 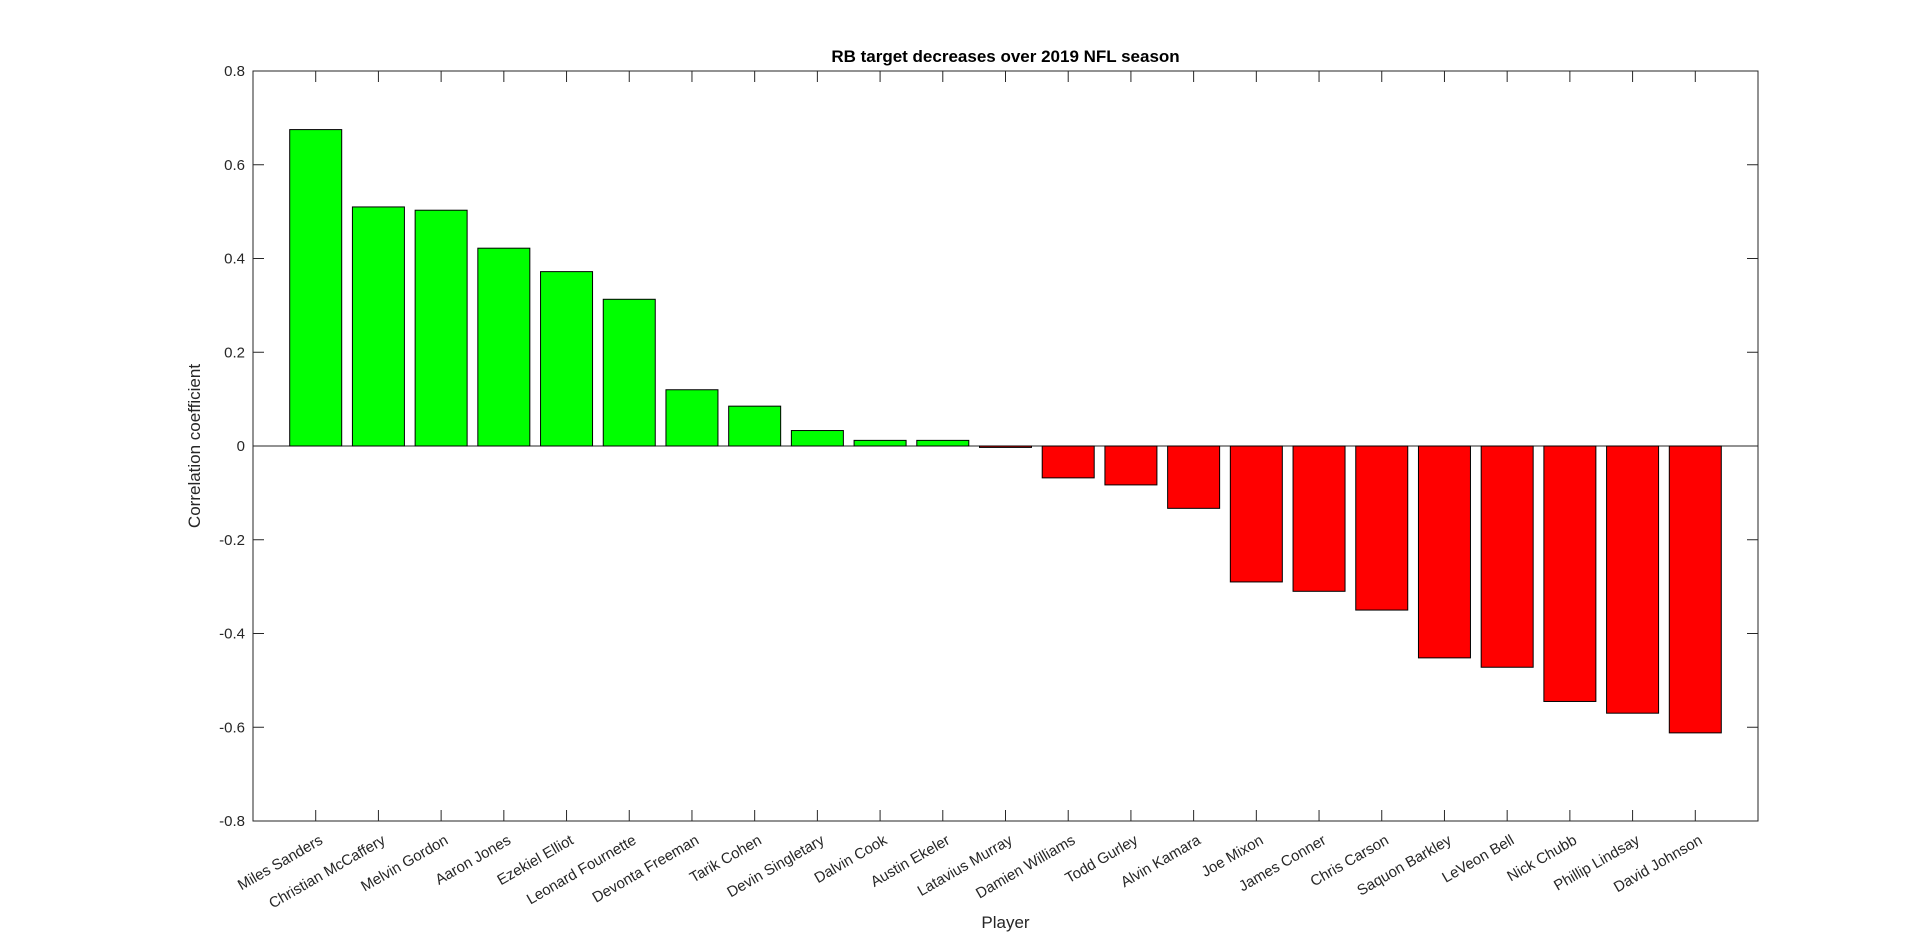 I want to click on bar-ezekiel-elliot, so click(x=567, y=359).